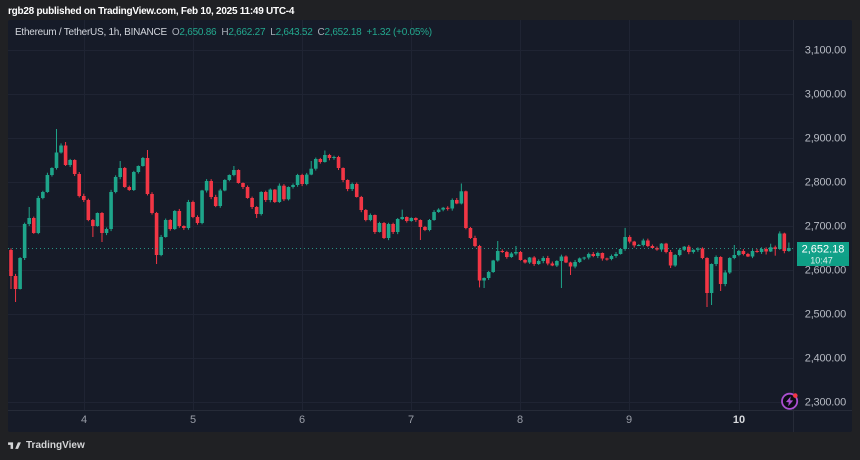 The width and height of the screenshot is (860, 460). I want to click on svg-text: 2,700.00, so click(825, 226).